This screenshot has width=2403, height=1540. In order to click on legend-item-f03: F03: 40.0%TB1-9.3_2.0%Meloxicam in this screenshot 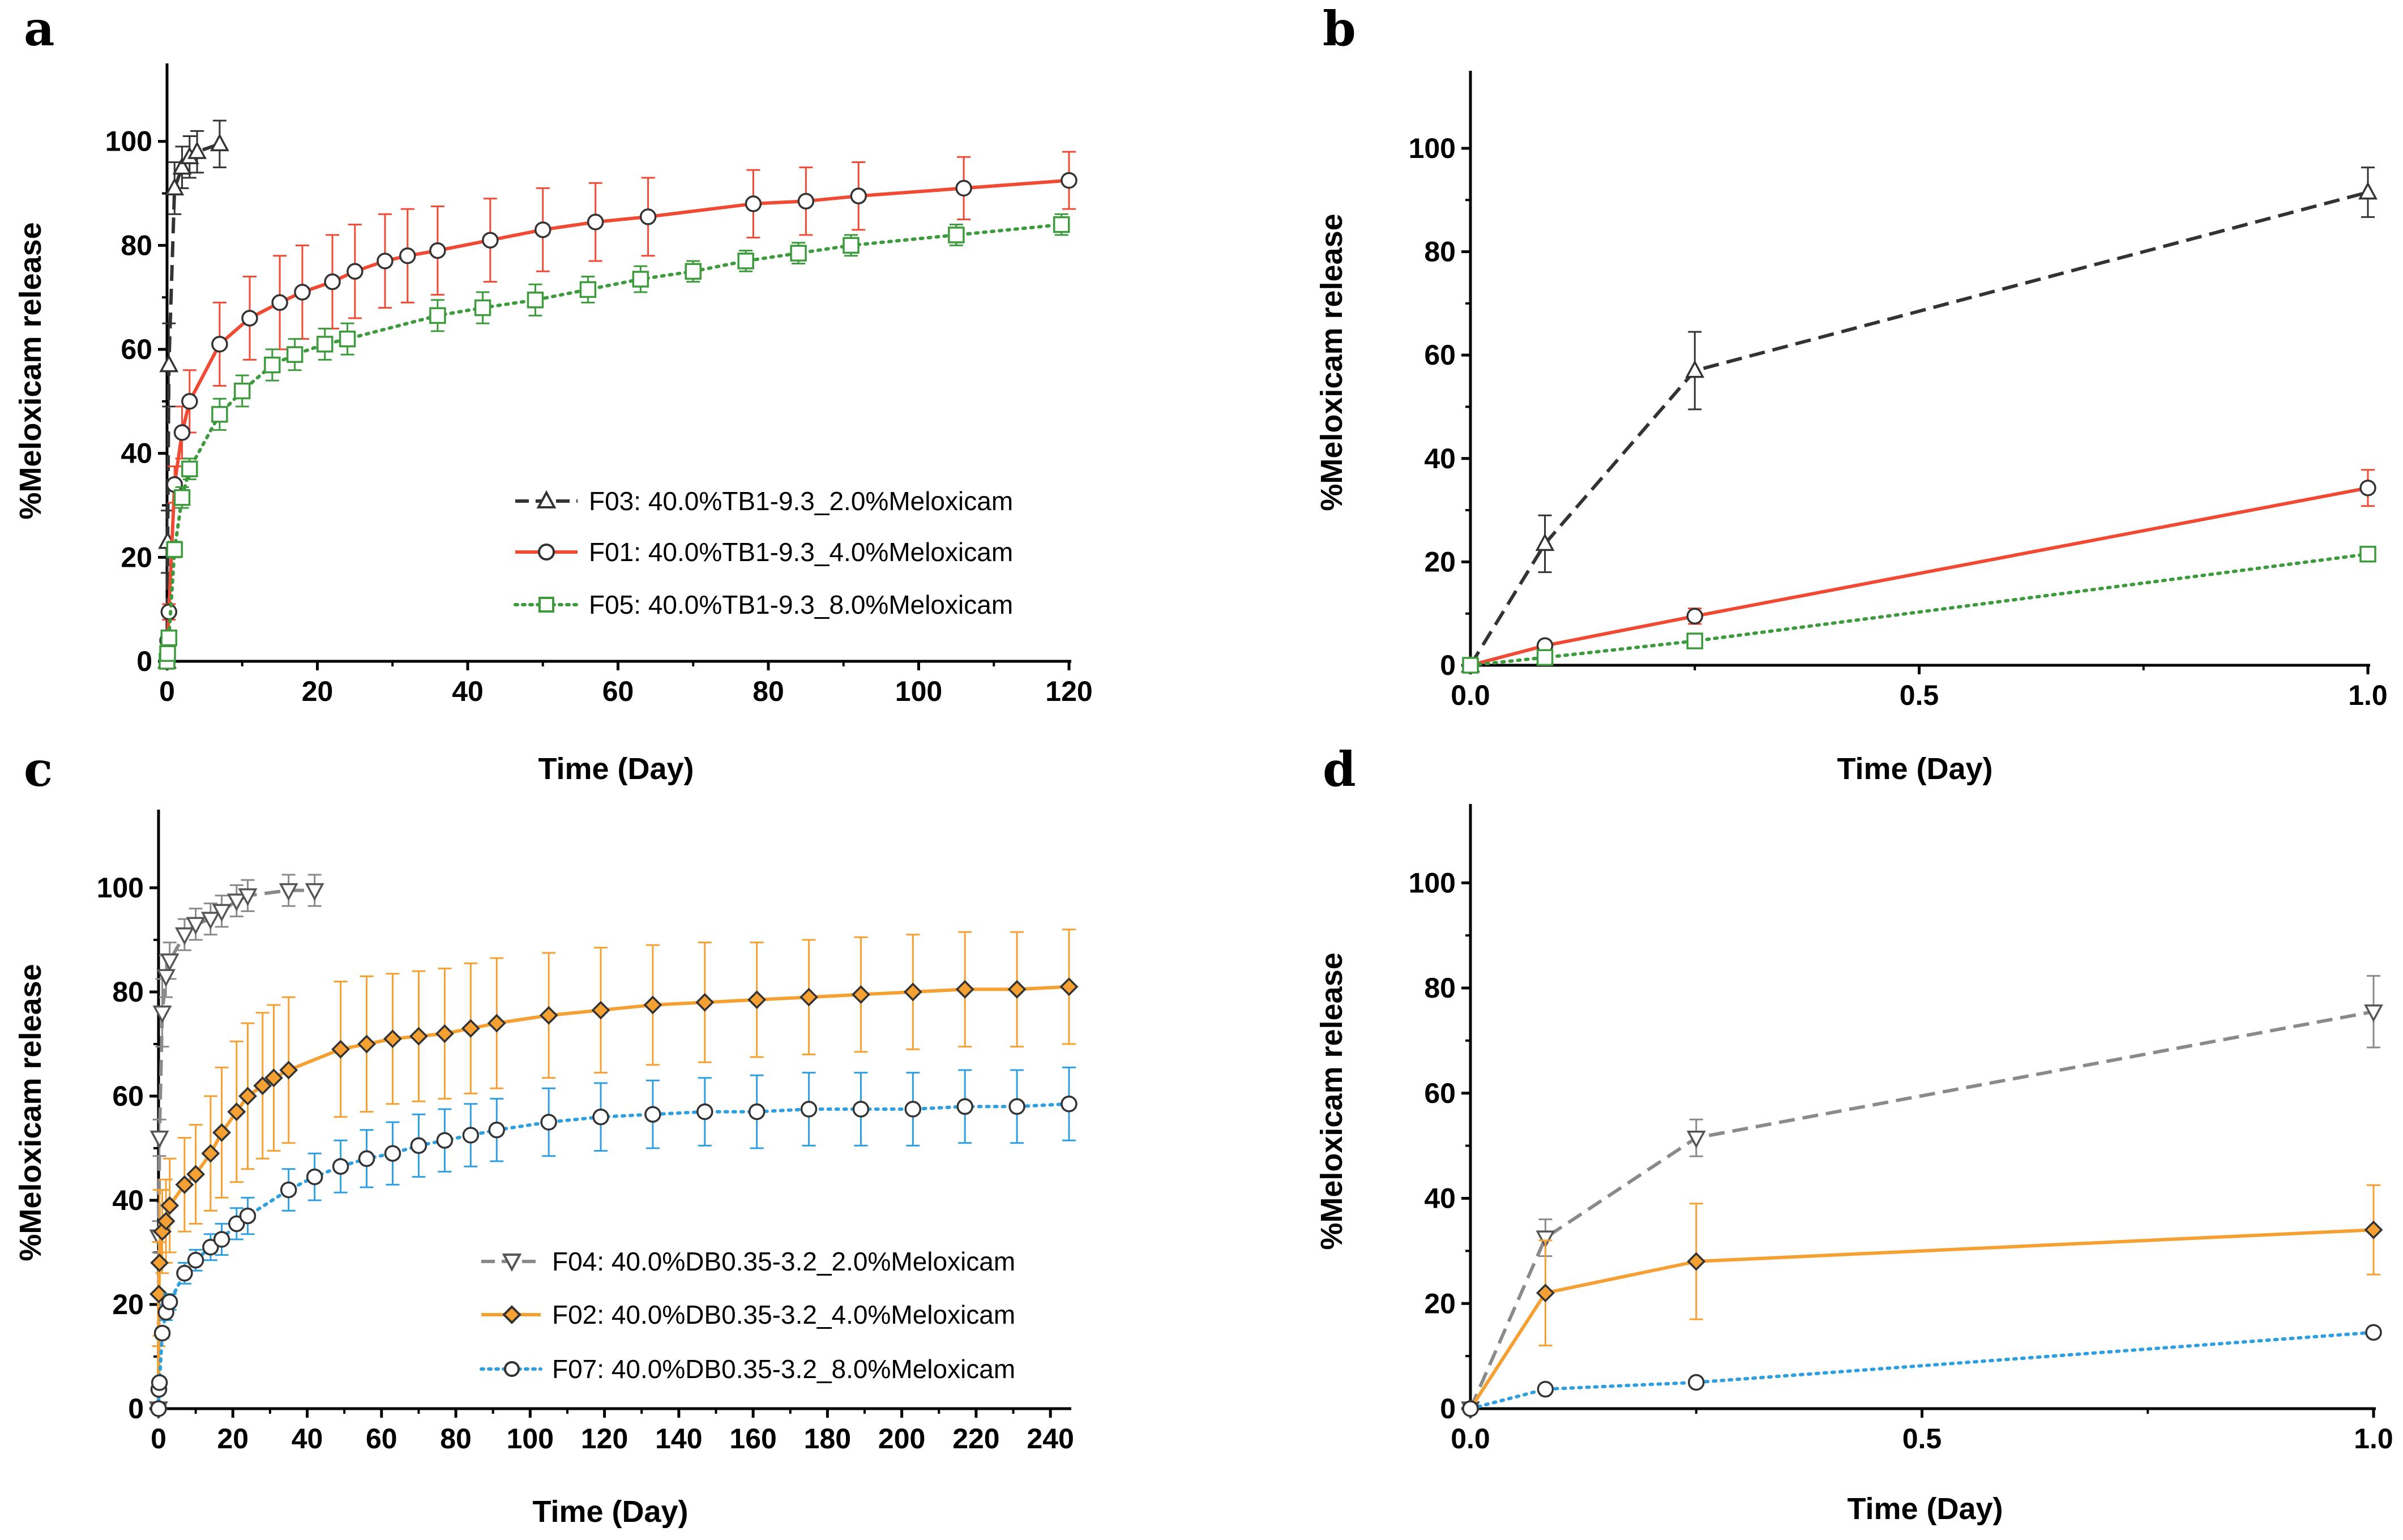, I will do `click(764, 501)`.